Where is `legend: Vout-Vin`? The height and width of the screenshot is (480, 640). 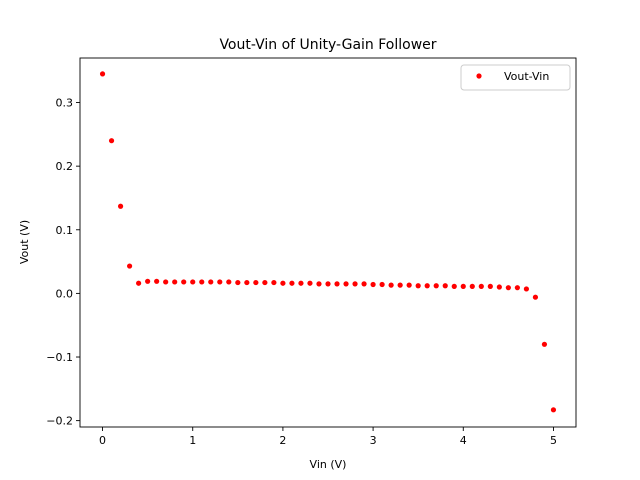 legend: Vout-Vin is located at coordinates (515, 77).